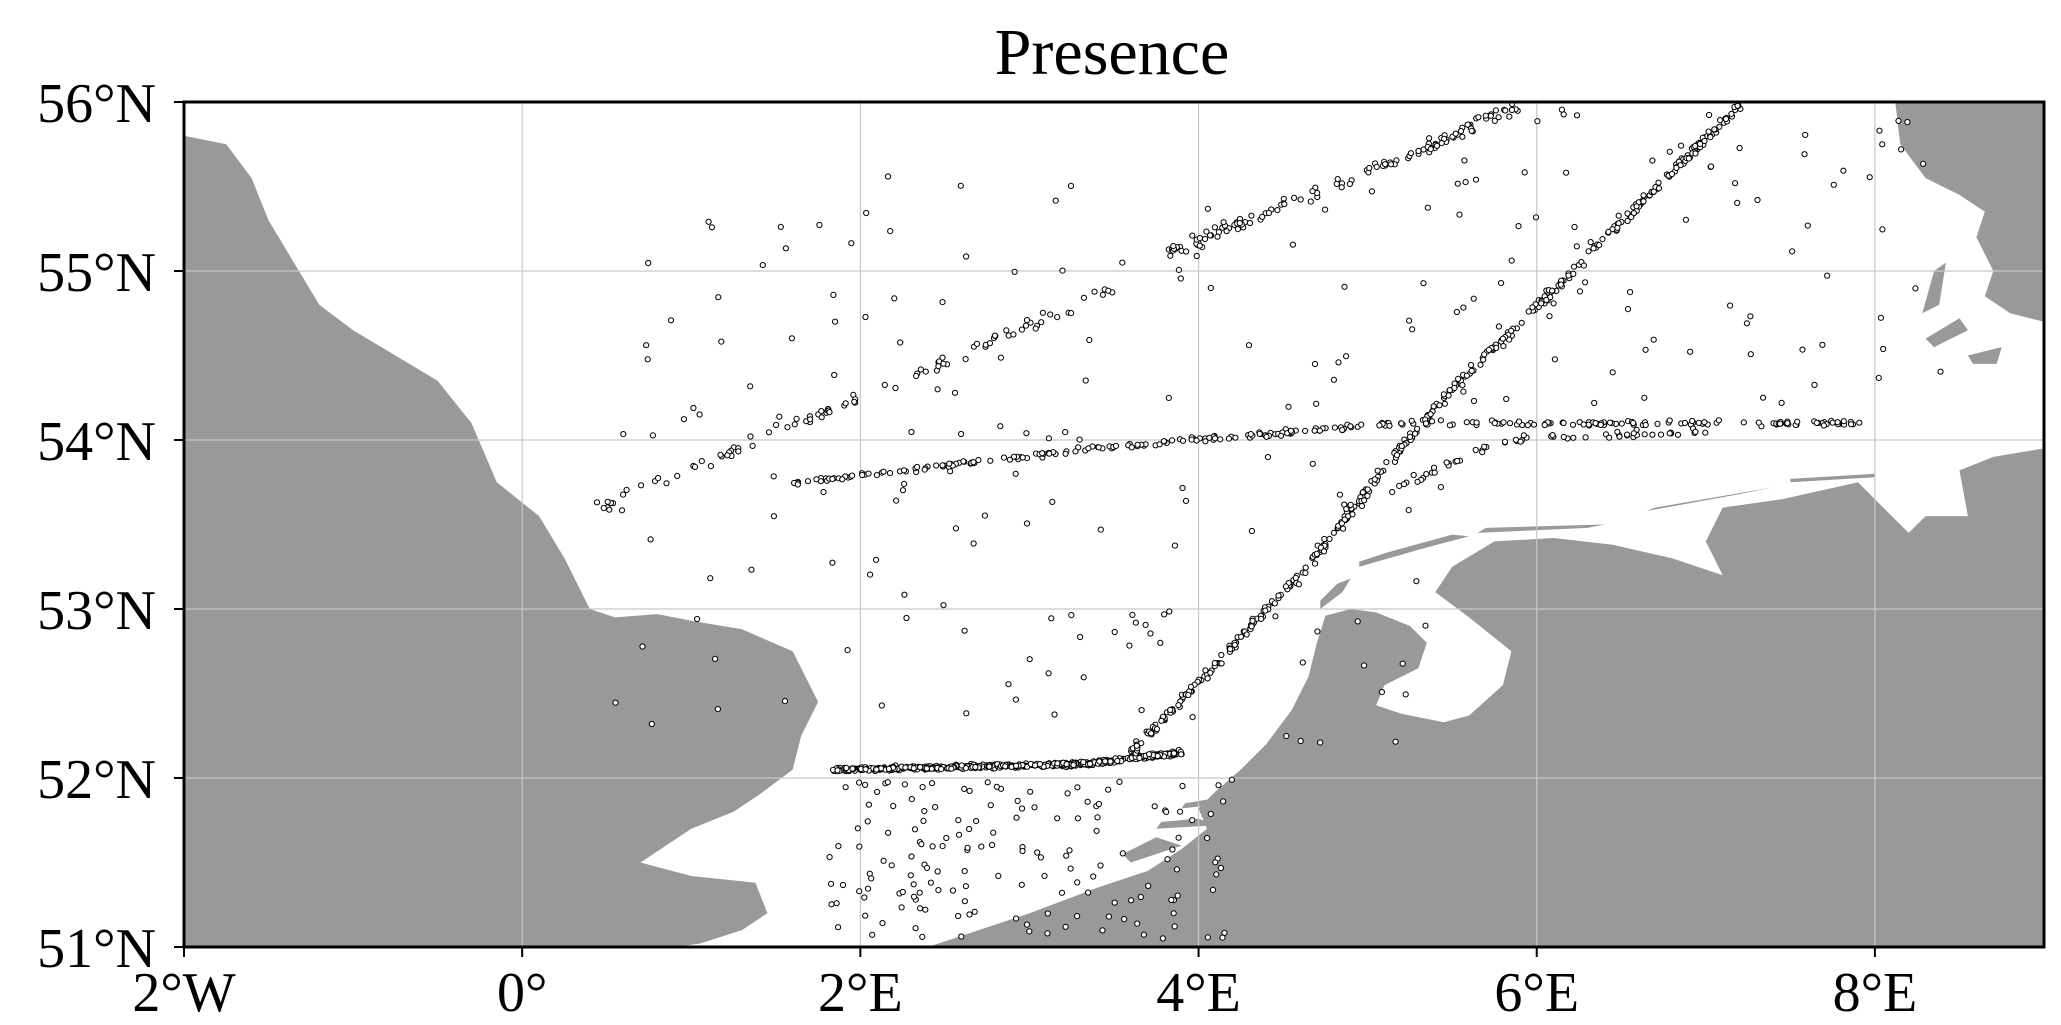 The image size is (2061, 1025). Describe the element at coordinates (860, 991) in the screenshot. I see `x-tick-label: 2°E` at that location.